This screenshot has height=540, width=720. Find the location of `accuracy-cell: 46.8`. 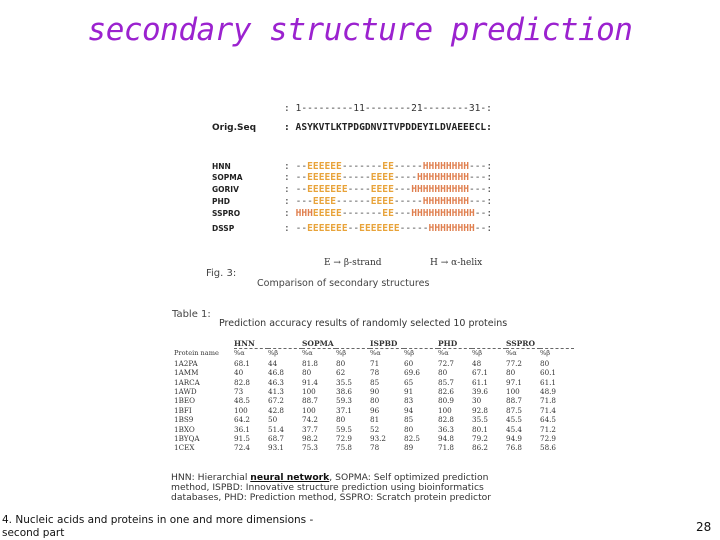

accuracy-cell: 46.8 is located at coordinates (276, 373).